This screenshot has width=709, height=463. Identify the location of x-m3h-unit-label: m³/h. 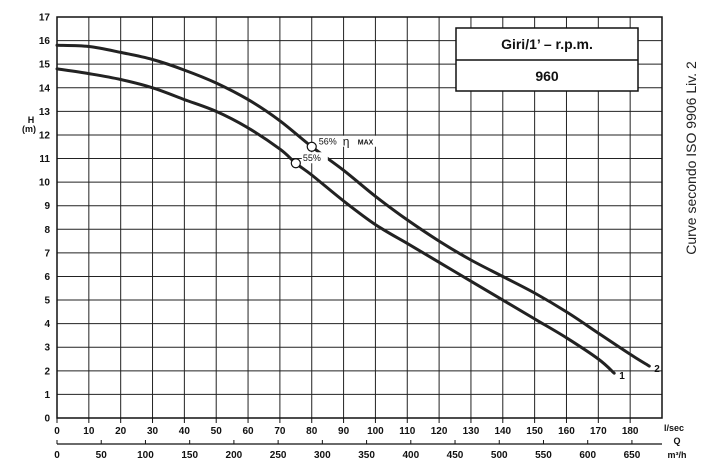
(677, 455).